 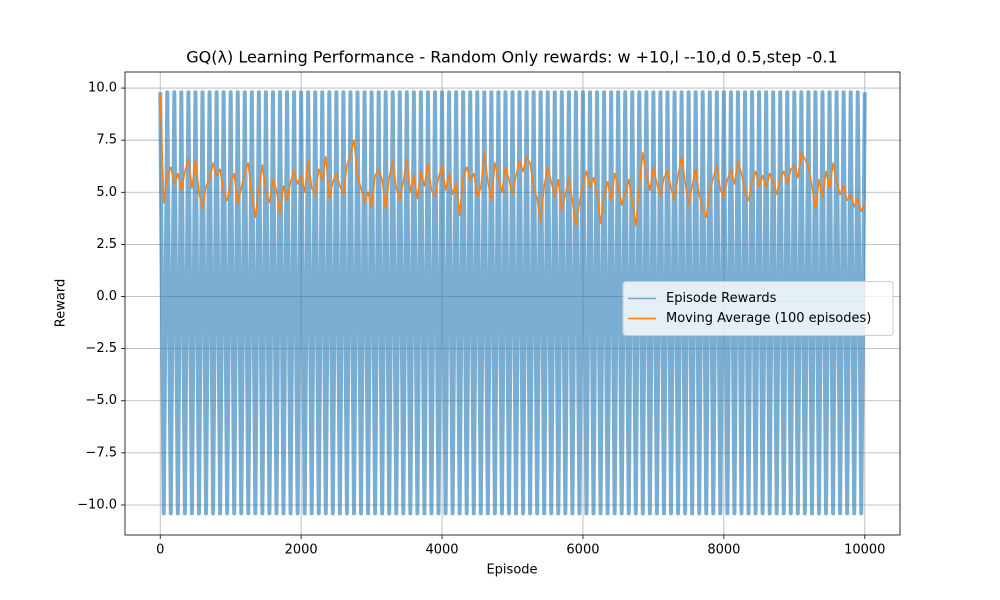 I want to click on y-tick-label: −10.0, so click(x=97, y=504).